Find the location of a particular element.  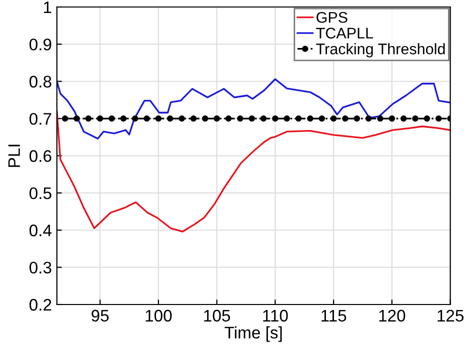

y-tick-label: 1 is located at coordinates (48, 8).